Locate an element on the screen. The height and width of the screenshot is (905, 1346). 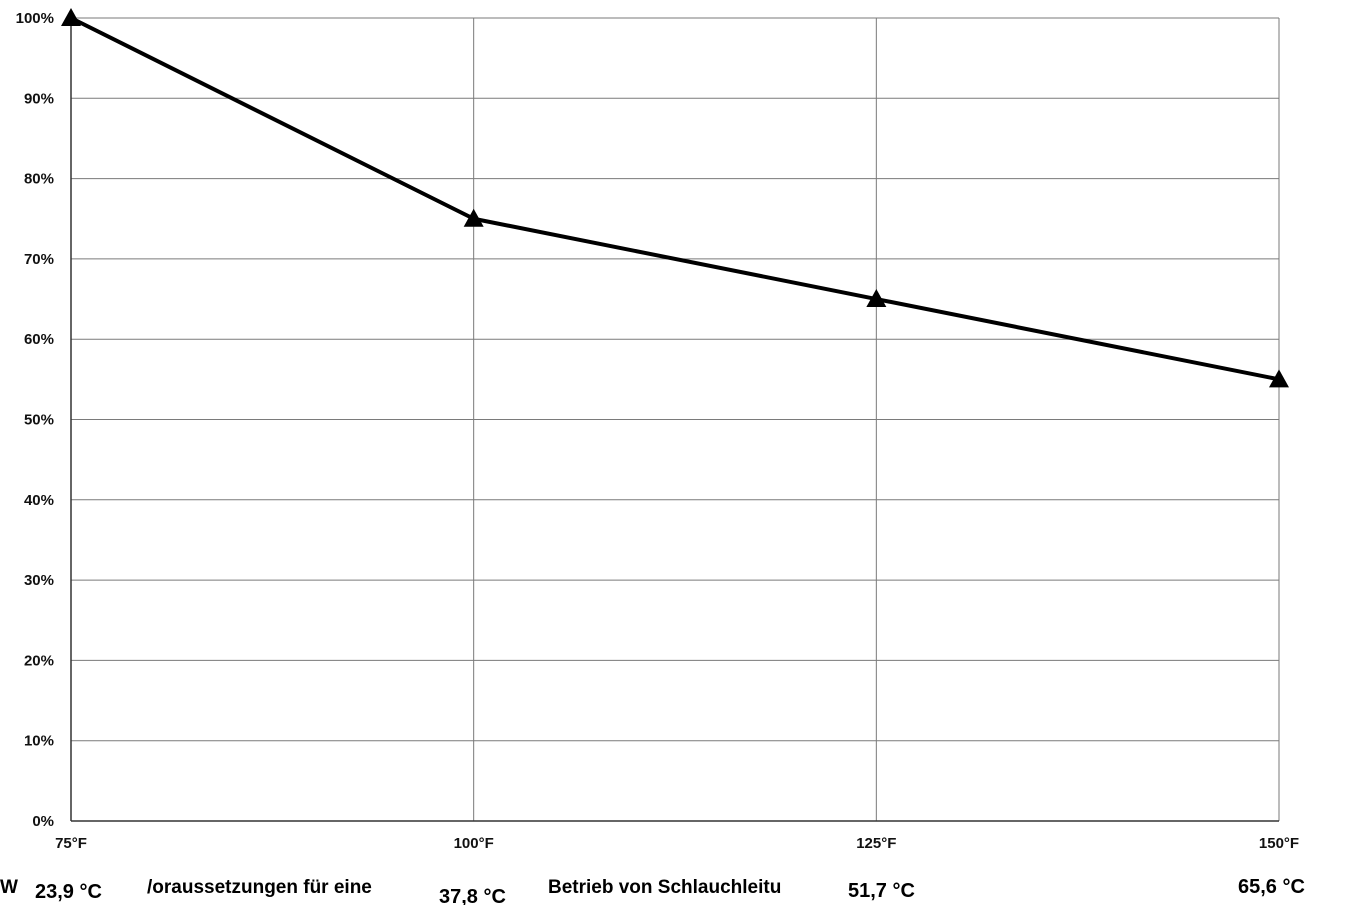
y-tick-label: 60% is located at coordinates (39, 339).